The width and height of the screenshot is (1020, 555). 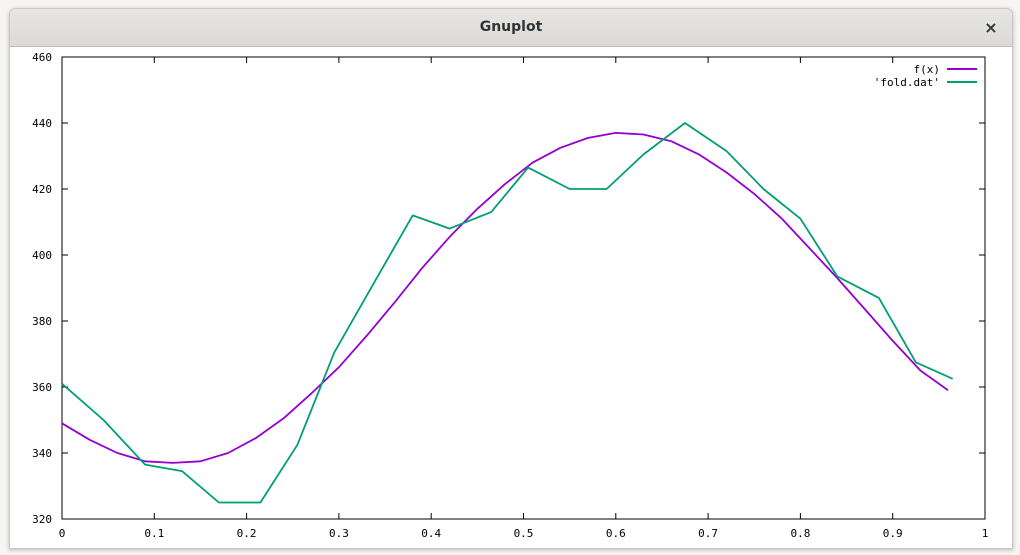 I want to click on x-tick-label: 0.5, so click(x=524, y=533).